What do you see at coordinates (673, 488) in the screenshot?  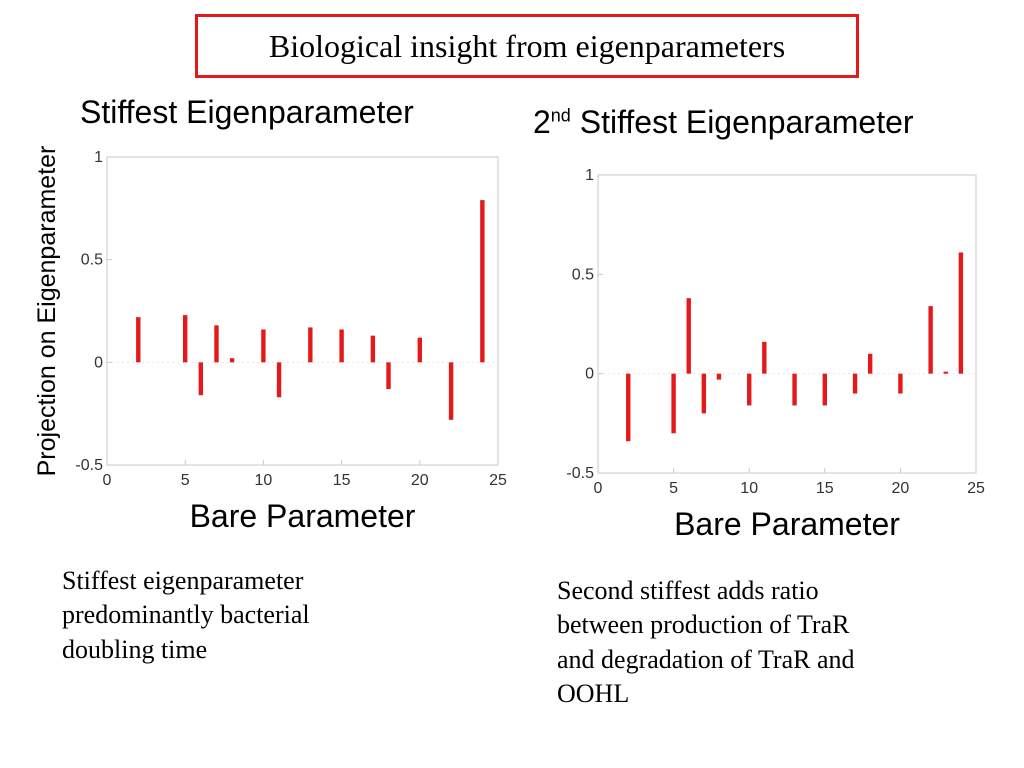 I see `right-xtick-label: 5` at bounding box center [673, 488].